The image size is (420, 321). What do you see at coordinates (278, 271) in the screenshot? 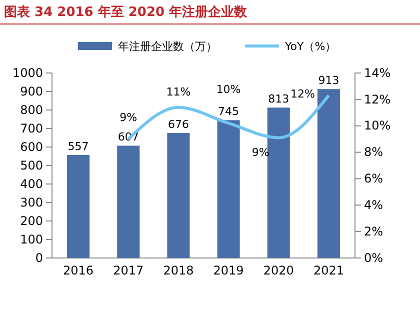
I see `x-tick-label: 2020` at bounding box center [278, 271].